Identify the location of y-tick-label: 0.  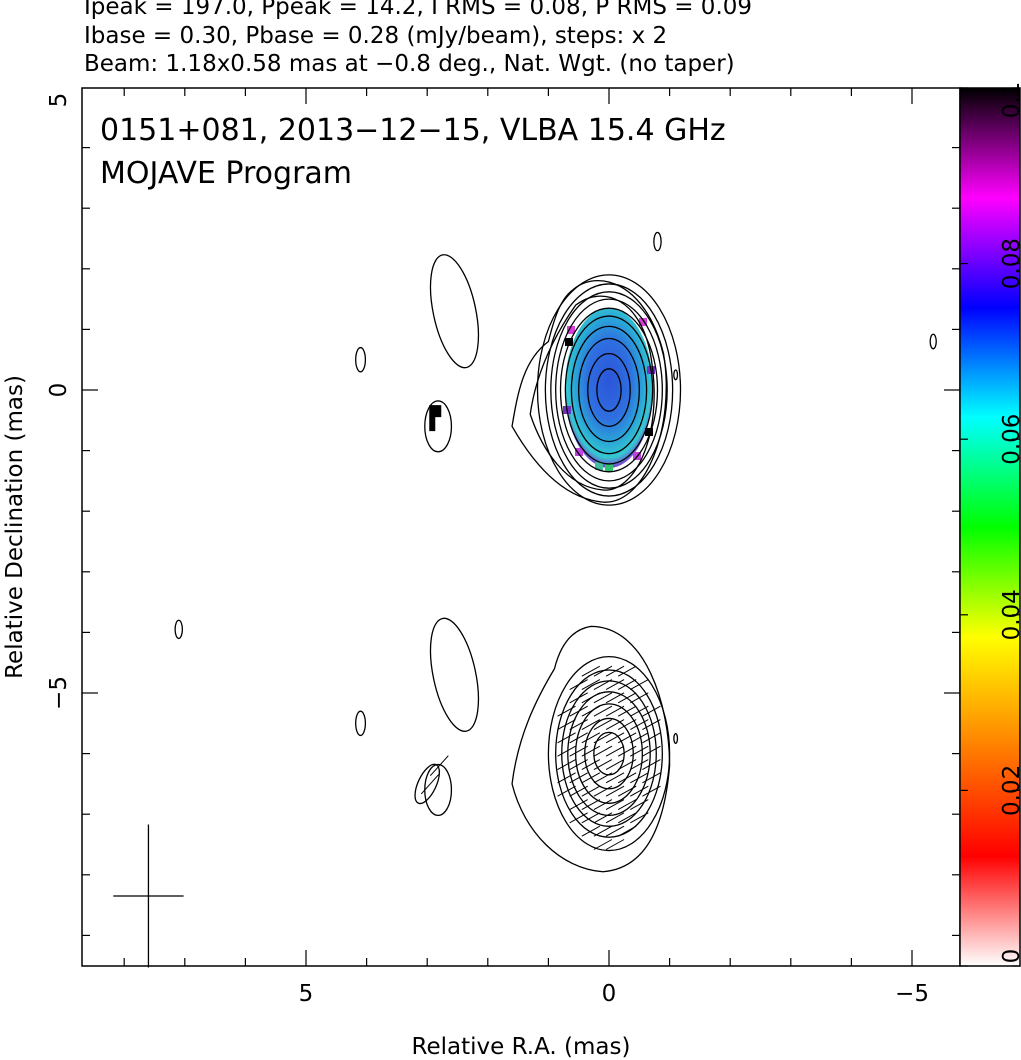
(59, 390).